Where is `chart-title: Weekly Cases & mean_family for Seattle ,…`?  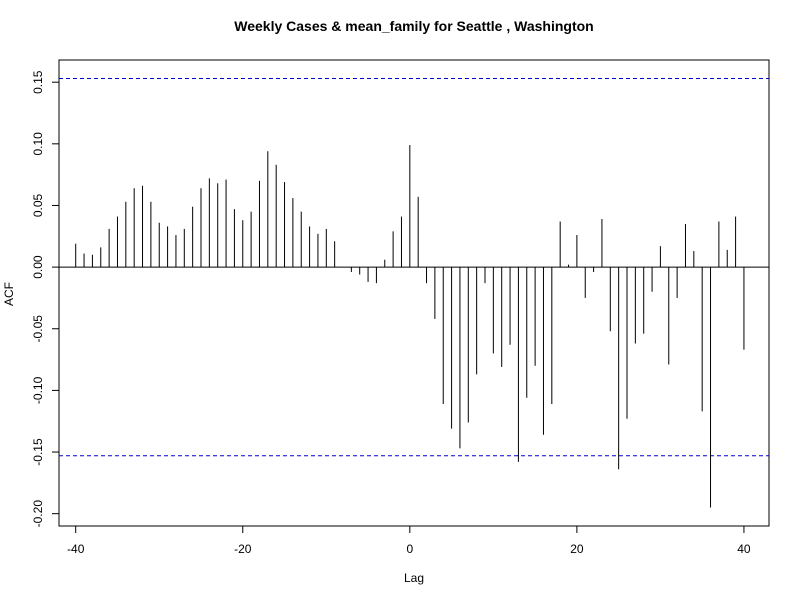 chart-title: Weekly Cases & mean_family for Seattle ,… is located at coordinates (413, 26).